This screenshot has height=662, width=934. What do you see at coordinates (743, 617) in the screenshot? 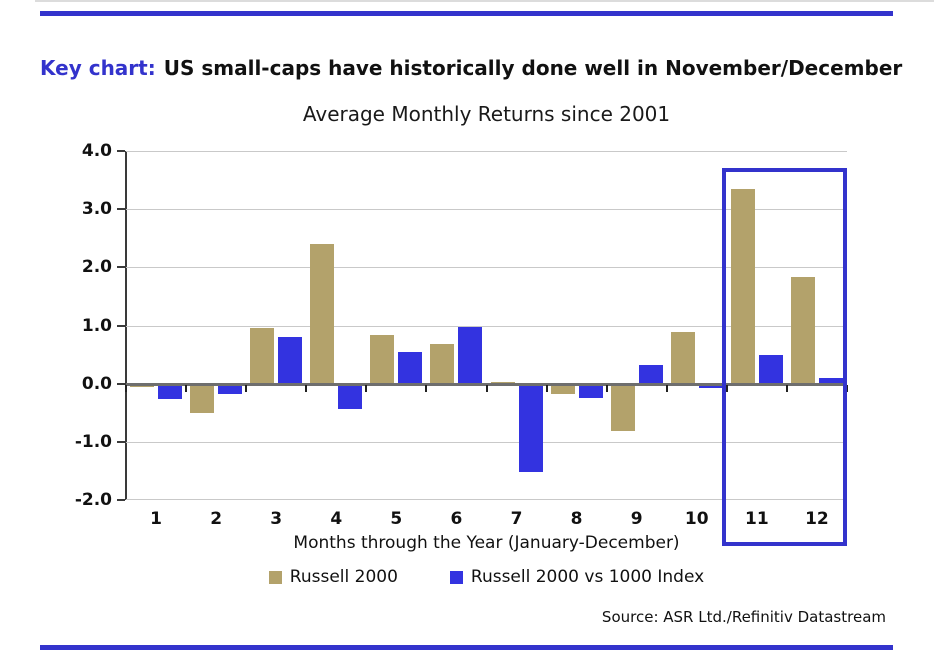
I see `source-credit: Source: ASR Ltd./Refinitiv Datastream` at bounding box center [743, 617].